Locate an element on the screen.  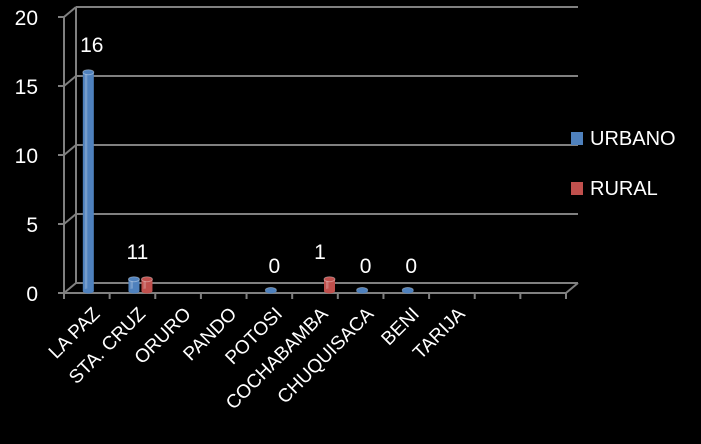
legend-label: URBANO is located at coordinates (633, 139).